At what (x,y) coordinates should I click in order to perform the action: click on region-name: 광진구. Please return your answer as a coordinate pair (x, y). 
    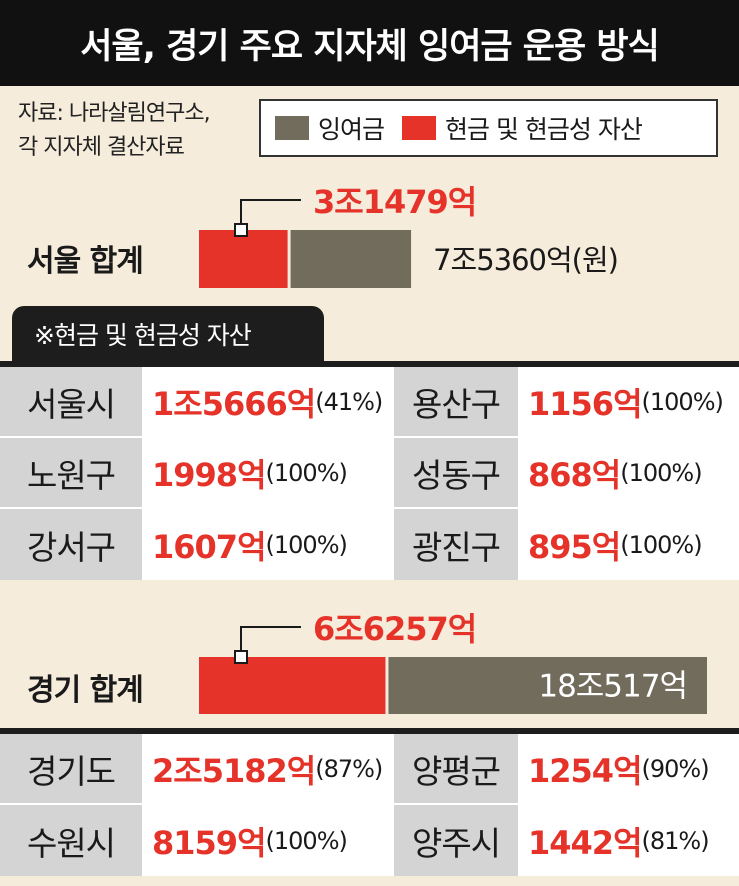
    Looking at the image, I should click on (456, 544).